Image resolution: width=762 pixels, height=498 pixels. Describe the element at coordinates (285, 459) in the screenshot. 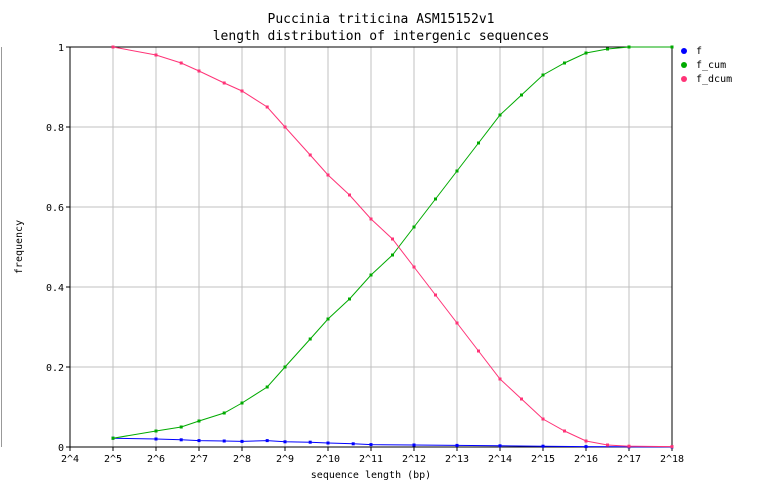

I see `x-tick-label: 2^9` at that location.